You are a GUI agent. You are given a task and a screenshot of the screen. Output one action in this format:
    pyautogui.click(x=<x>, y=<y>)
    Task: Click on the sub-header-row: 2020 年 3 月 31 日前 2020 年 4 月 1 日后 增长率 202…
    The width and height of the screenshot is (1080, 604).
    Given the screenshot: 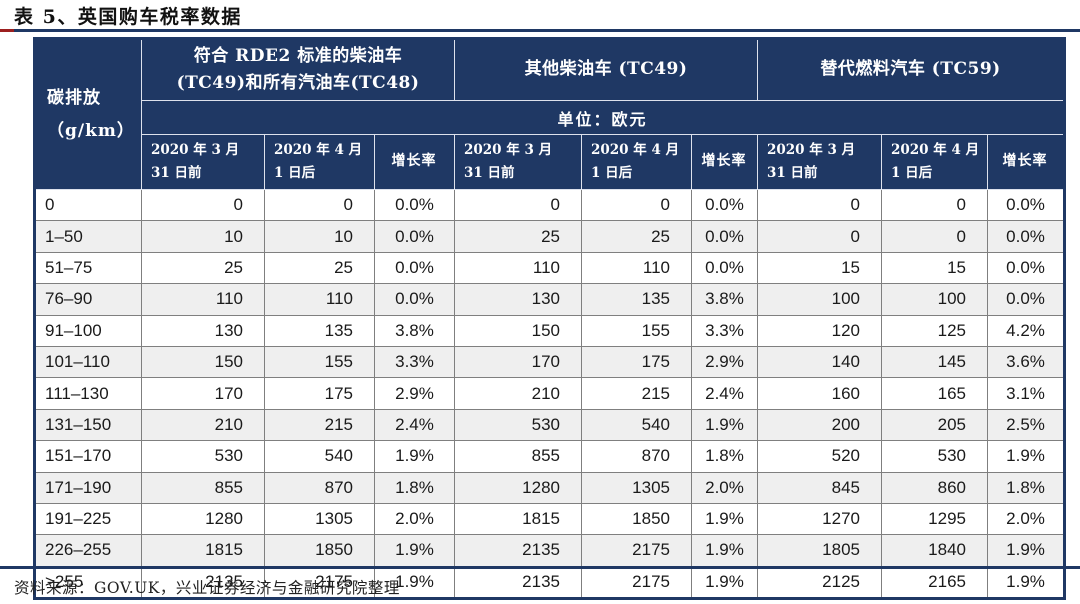 What is the action you would take?
    pyautogui.click(x=550, y=162)
    